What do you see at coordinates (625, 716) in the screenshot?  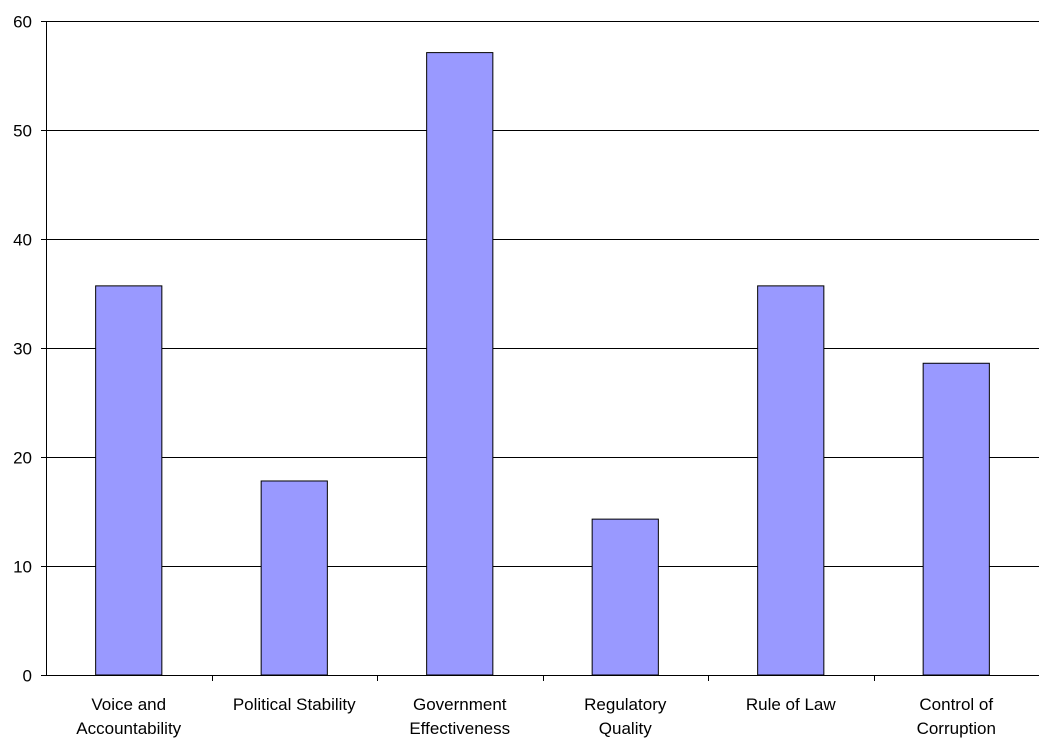 I see `x-tick-label-3: Regulatory Quality` at bounding box center [625, 716].